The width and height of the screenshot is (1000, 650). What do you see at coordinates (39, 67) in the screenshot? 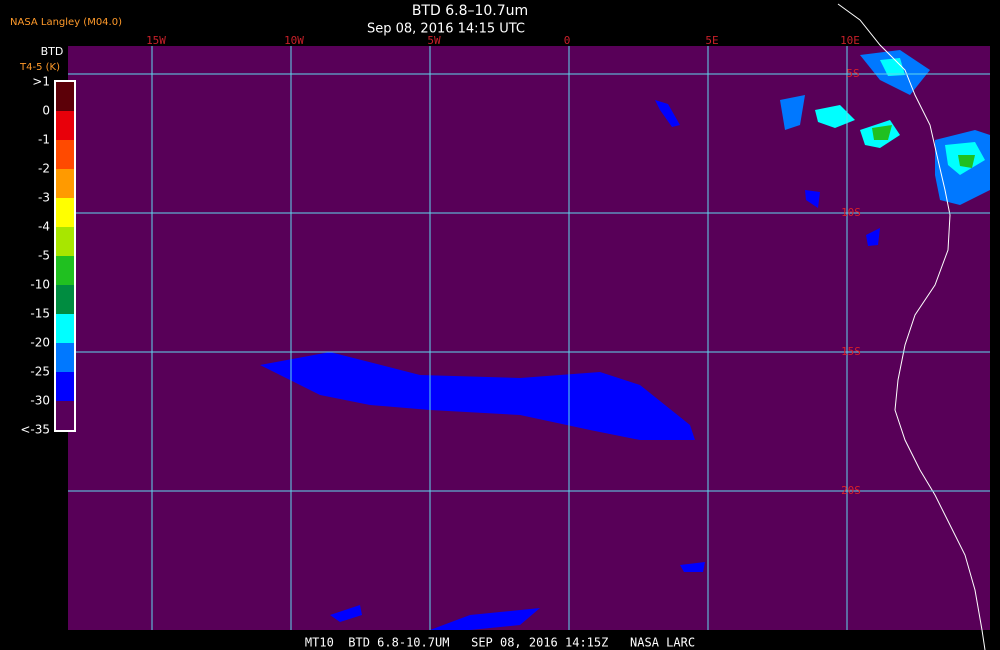
I see `colorbar-units: T4-5 (K)` at bounding box center [39, 67].